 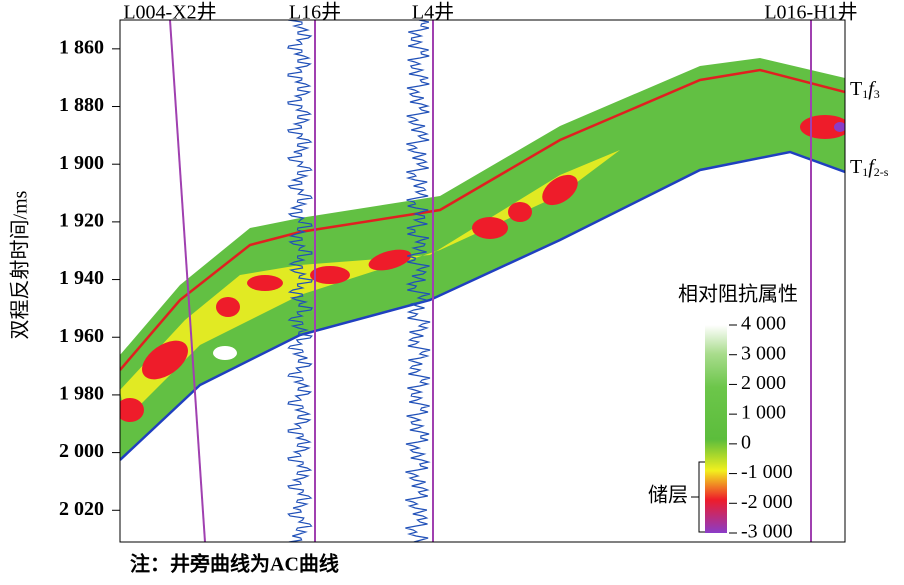 I want to click on well-name: L16井, so click(x=315, y=12).